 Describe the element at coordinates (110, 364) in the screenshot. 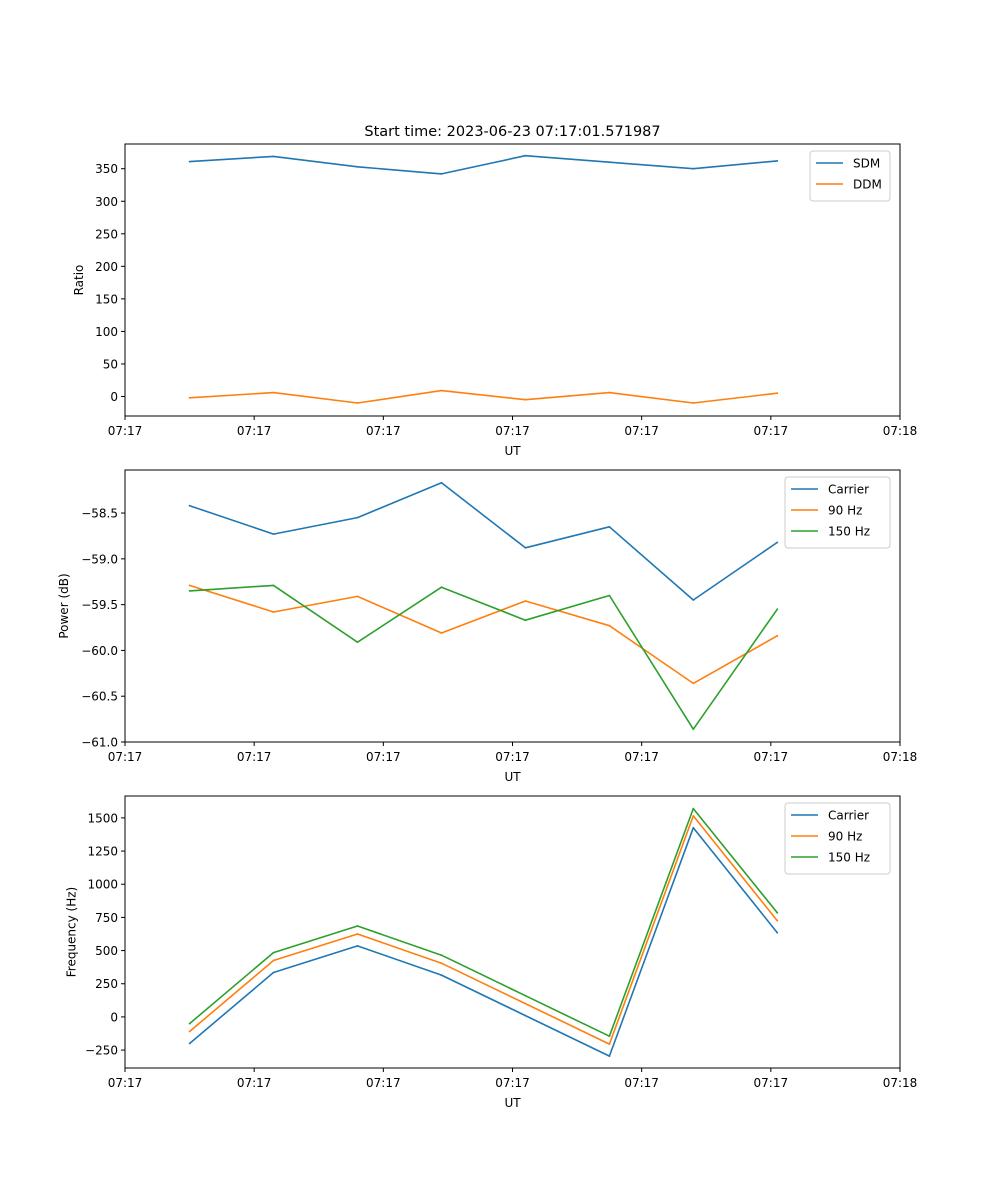

I see `y-tick-label: 50` at that location.